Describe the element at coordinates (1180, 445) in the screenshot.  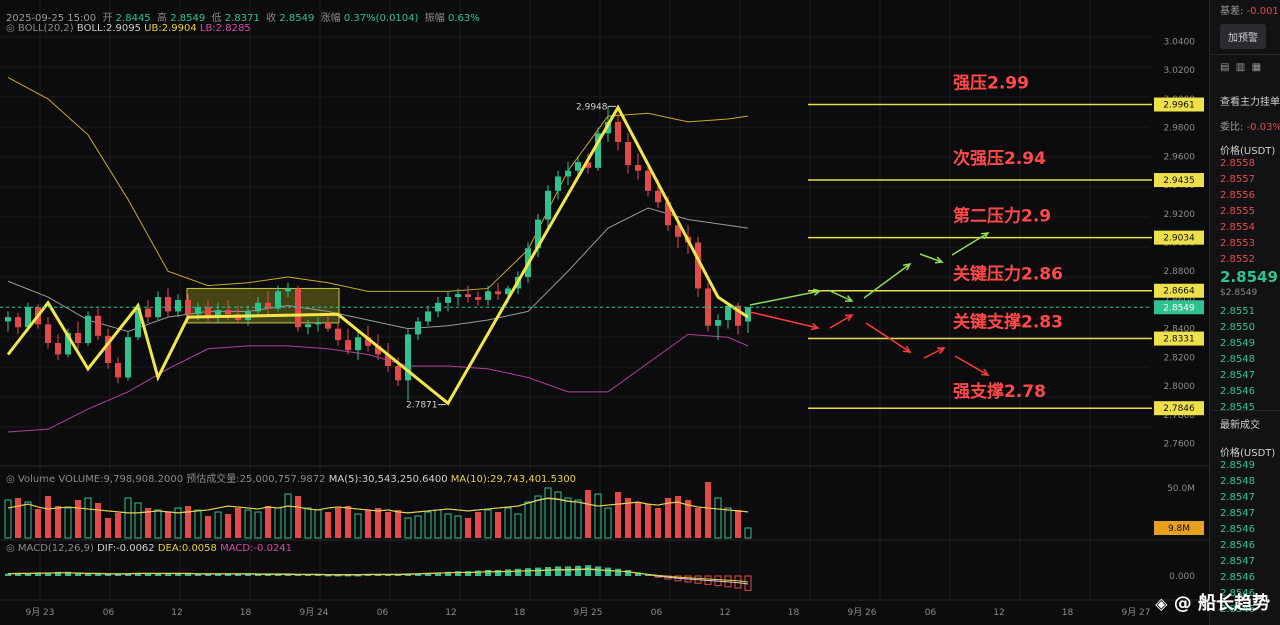
I see `price-tick-label: 2.7600` at that location.